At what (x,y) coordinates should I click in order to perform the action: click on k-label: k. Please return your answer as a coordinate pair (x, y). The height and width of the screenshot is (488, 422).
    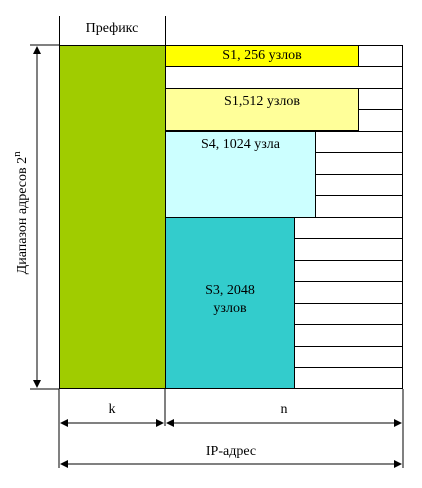
    Looking at the image, I should click on (112, 409).